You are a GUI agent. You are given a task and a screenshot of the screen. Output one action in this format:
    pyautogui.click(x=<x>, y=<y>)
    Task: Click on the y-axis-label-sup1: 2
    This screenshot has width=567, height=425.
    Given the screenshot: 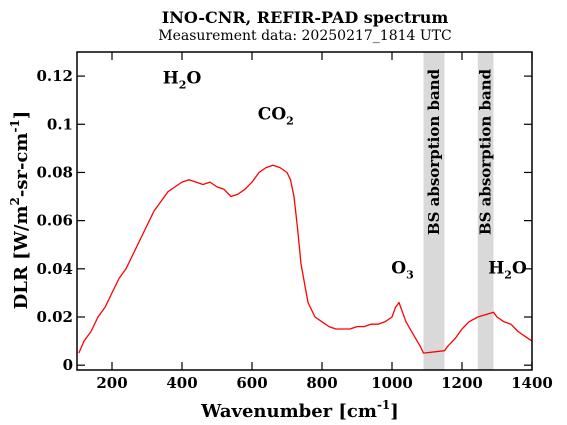 What is the action you would take?
    pyautogui.click(x=15, y=201)
    